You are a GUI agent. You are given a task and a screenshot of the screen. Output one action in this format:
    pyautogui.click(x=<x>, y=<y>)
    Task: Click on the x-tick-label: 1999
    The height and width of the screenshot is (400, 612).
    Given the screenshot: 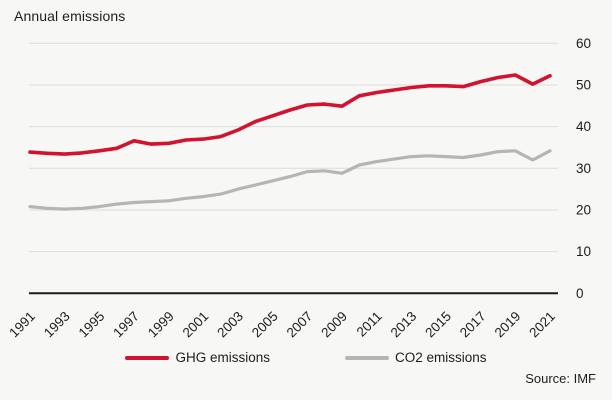 What is the action you would take?
    pyautogui.click(x=161, y=325)
    